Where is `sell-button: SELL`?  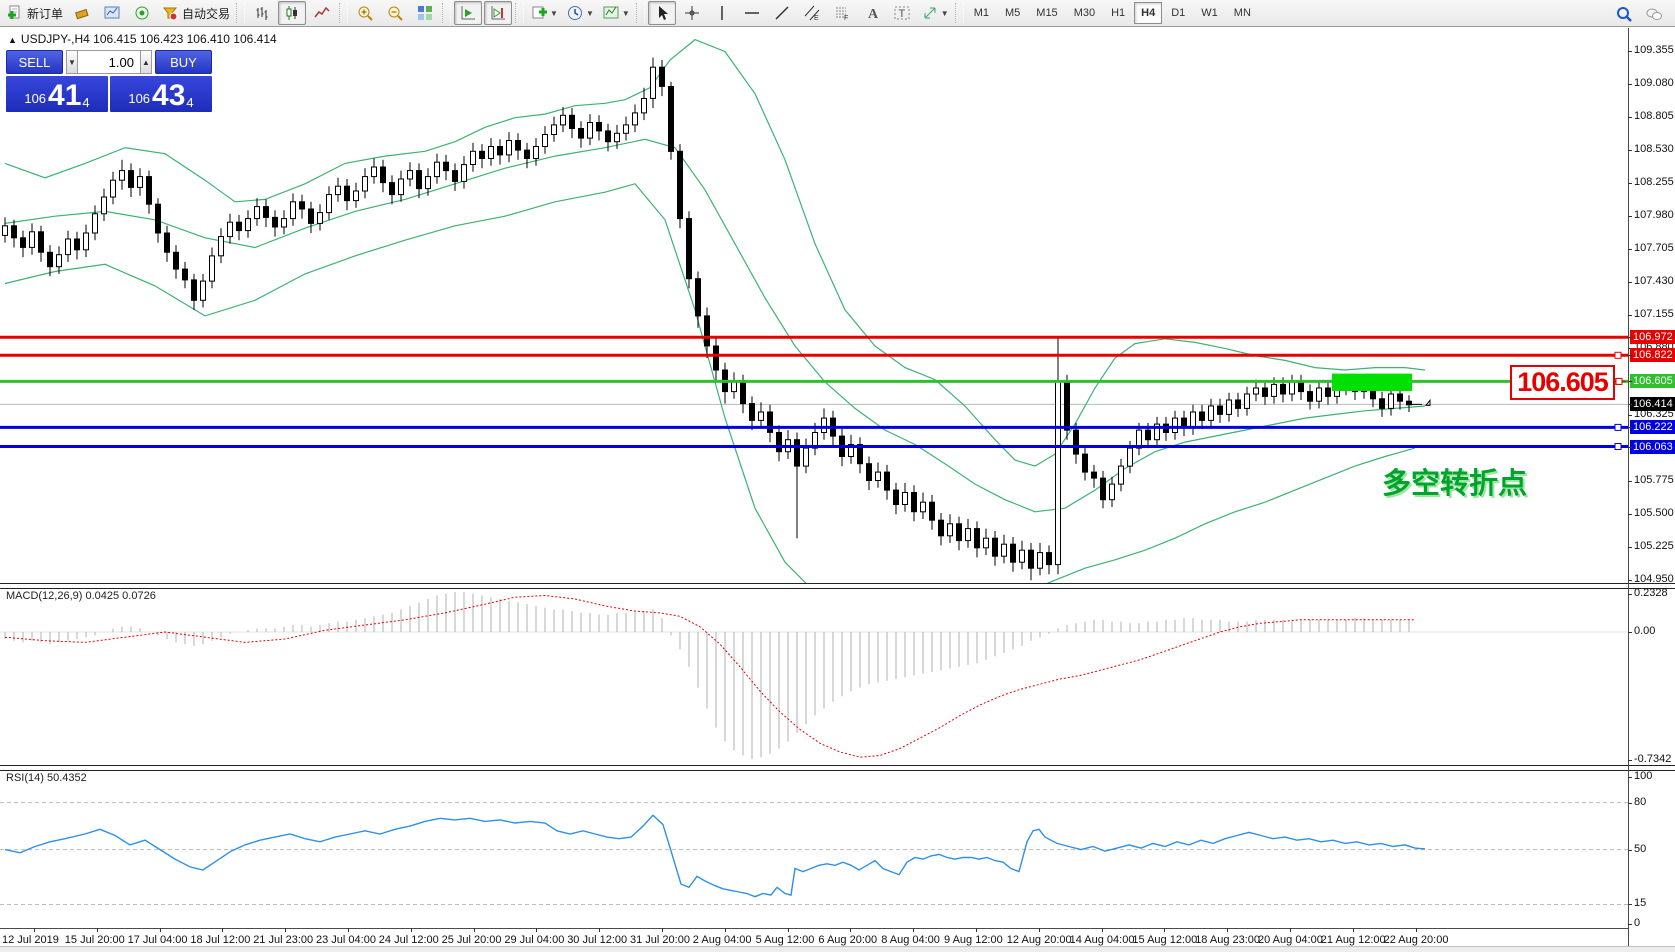
sell-button: SELL is located at coordinates (34, 62).